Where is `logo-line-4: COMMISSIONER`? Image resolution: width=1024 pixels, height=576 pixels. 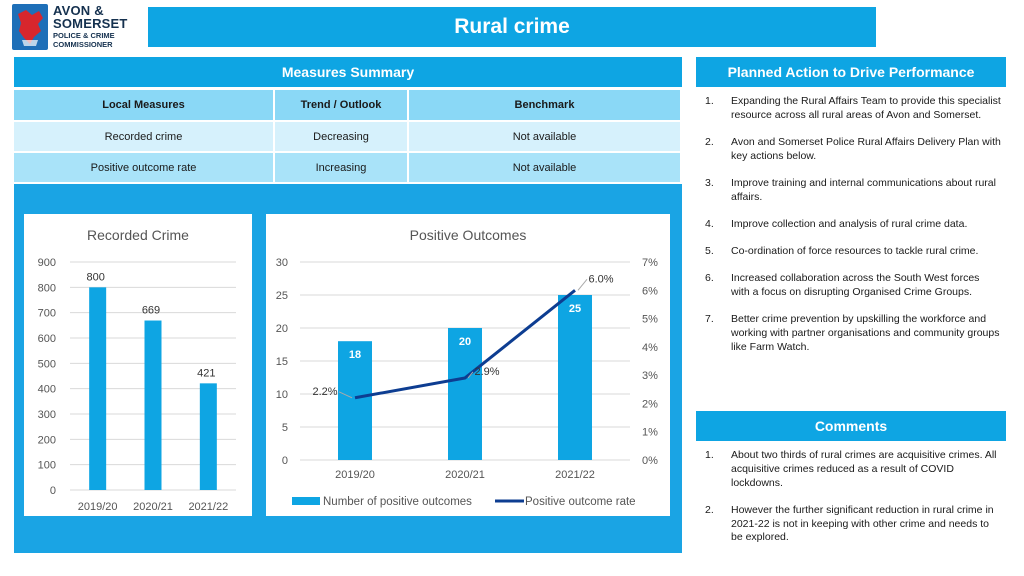 logo-line-4: COMMISSIONER is located at coordinates (83, 44).